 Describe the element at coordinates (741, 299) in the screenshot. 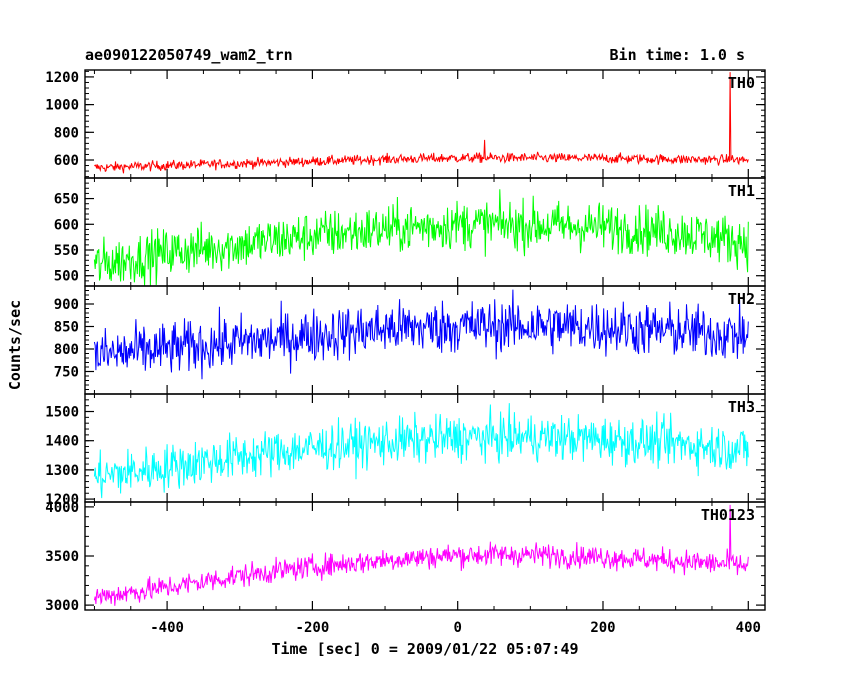

I see `channel-label: TH2` at that location.